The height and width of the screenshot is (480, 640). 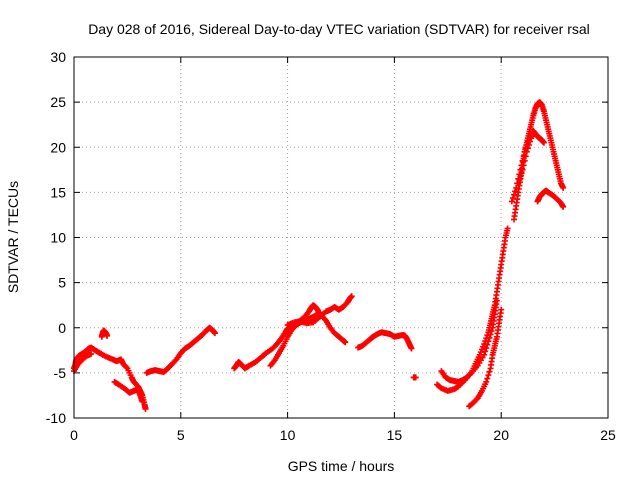 I want to click on series-segment-l, so click(x=539, y=161).